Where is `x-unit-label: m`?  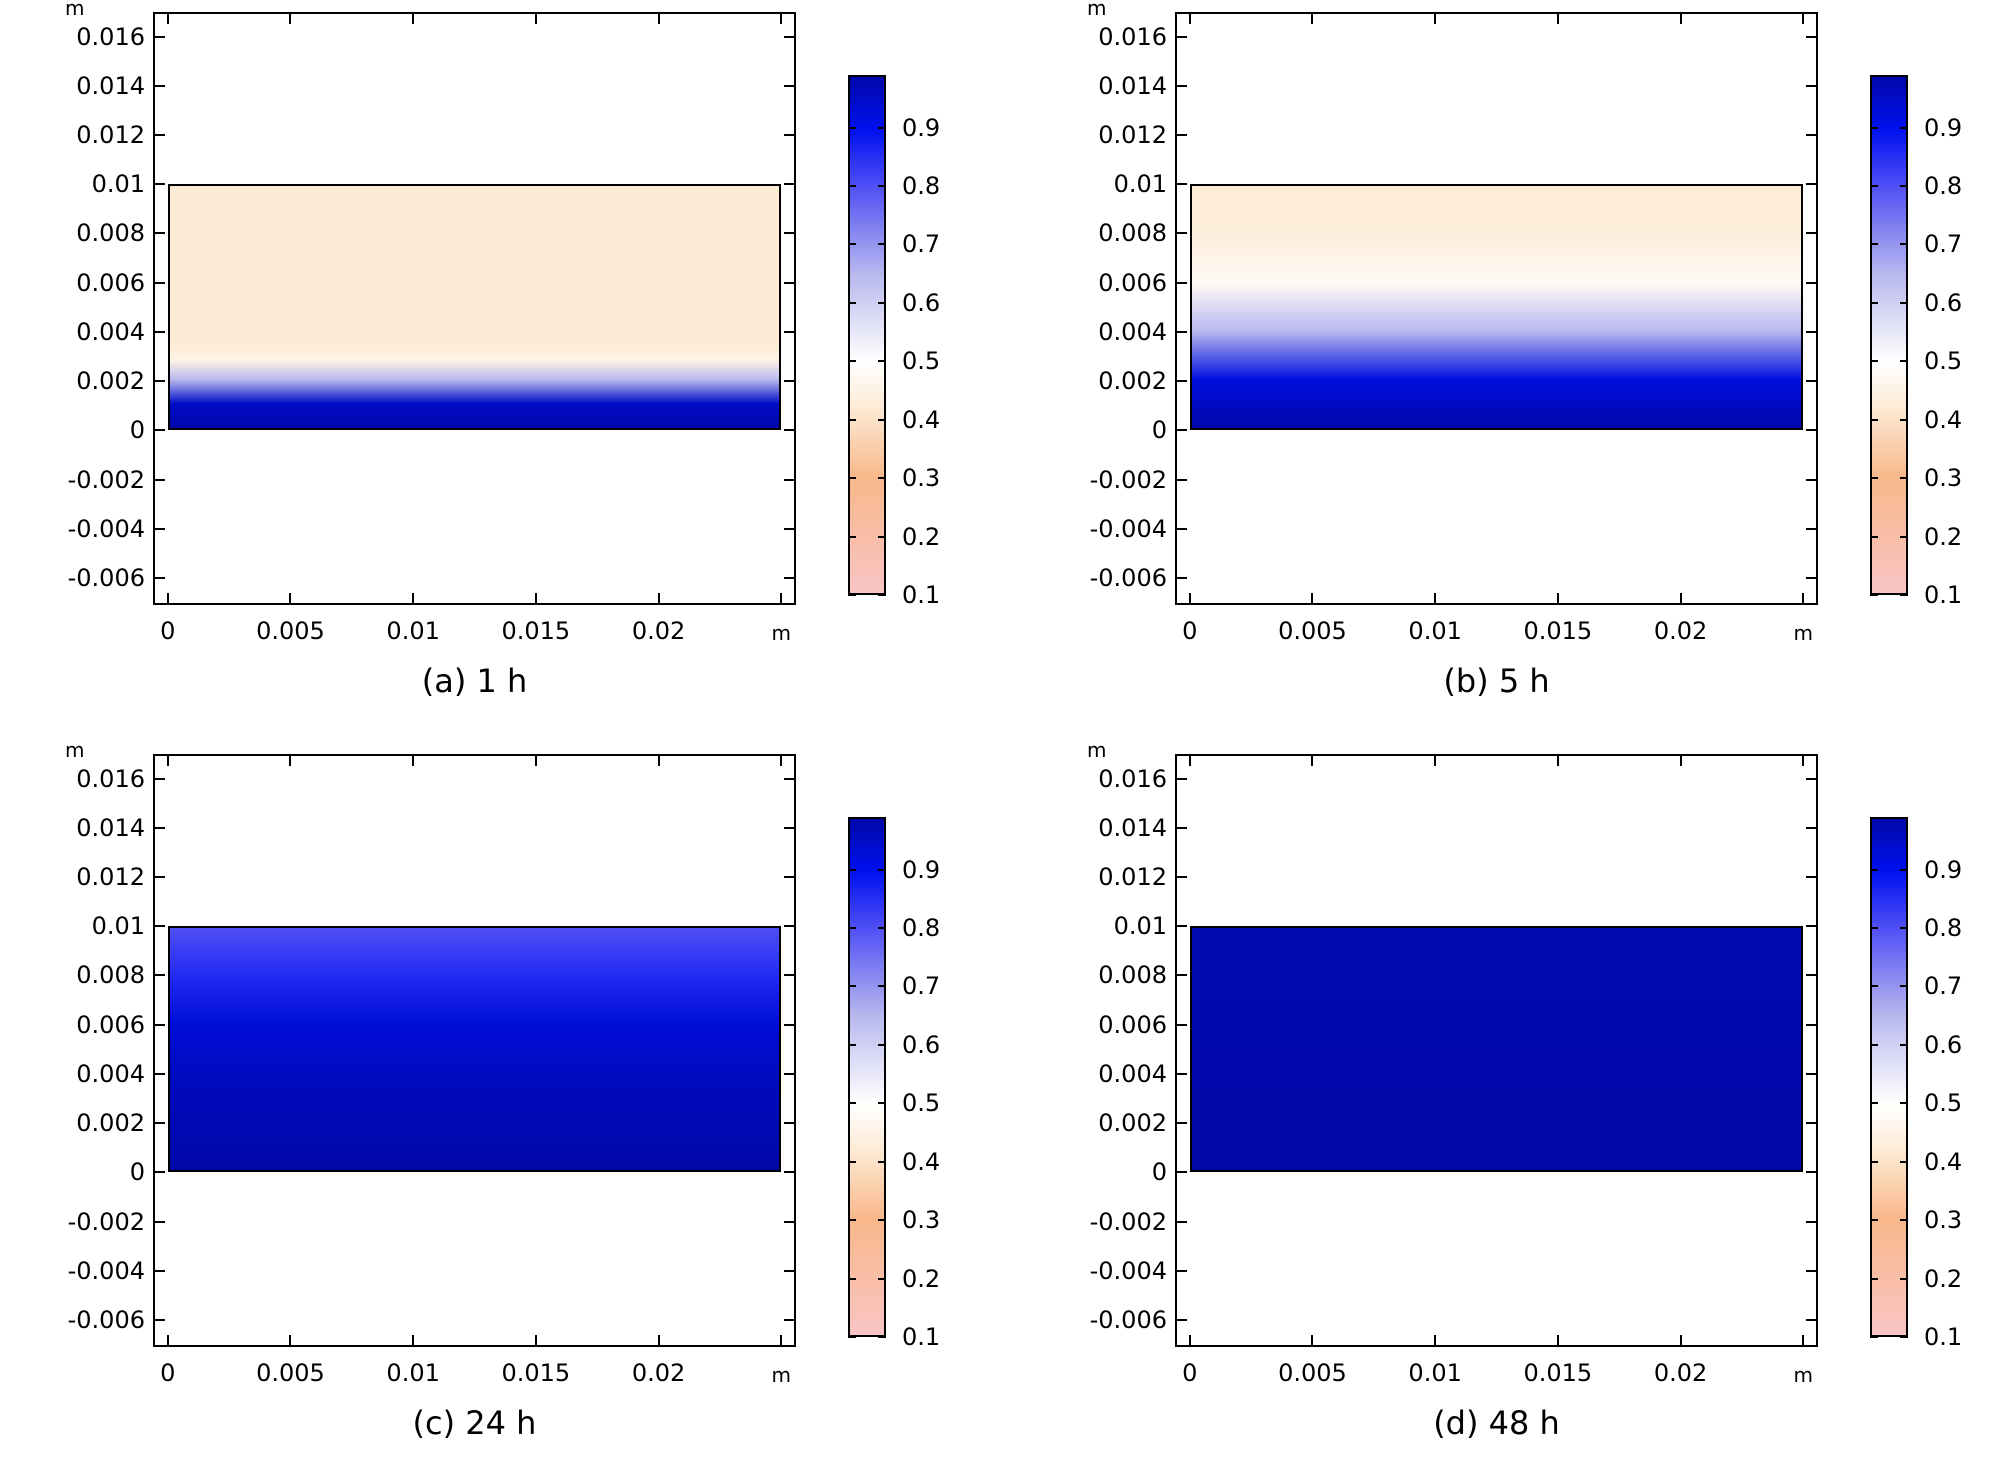 x-unit-label: m is located at coordinates (1803, 633).